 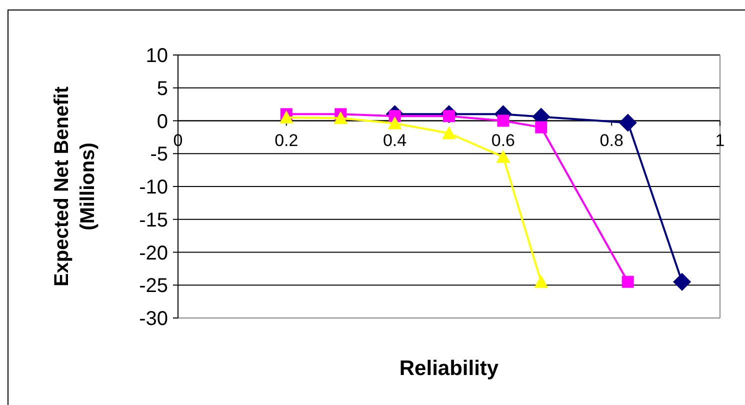 What do you see at coordinates (162, 121) in the screenshot?
I see `y-tick-label: 0` at bounding box center [162, 121].